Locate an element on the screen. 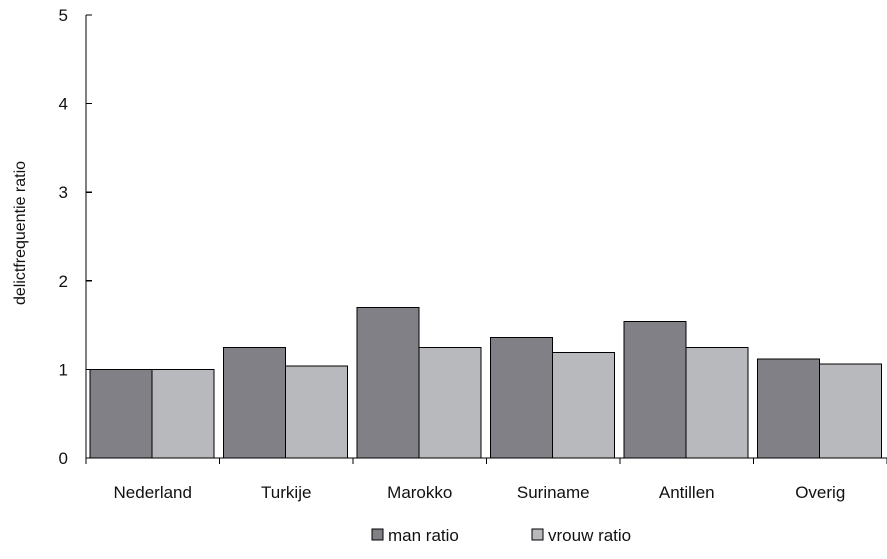 This screenshot has height=559, width=887. x-category-label: Antillen is located at coordinates (687, 492).